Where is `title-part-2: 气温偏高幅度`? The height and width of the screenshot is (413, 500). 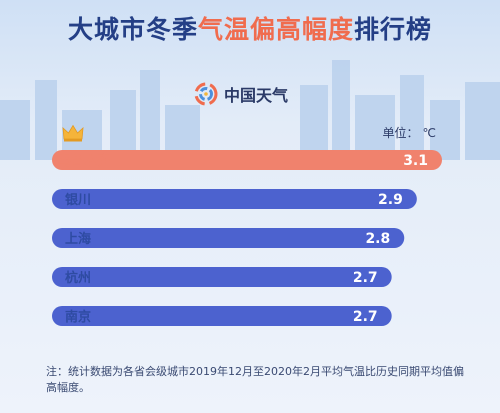 title-part-2: 气温偏高幅度 is located at coordinates (275, 29).